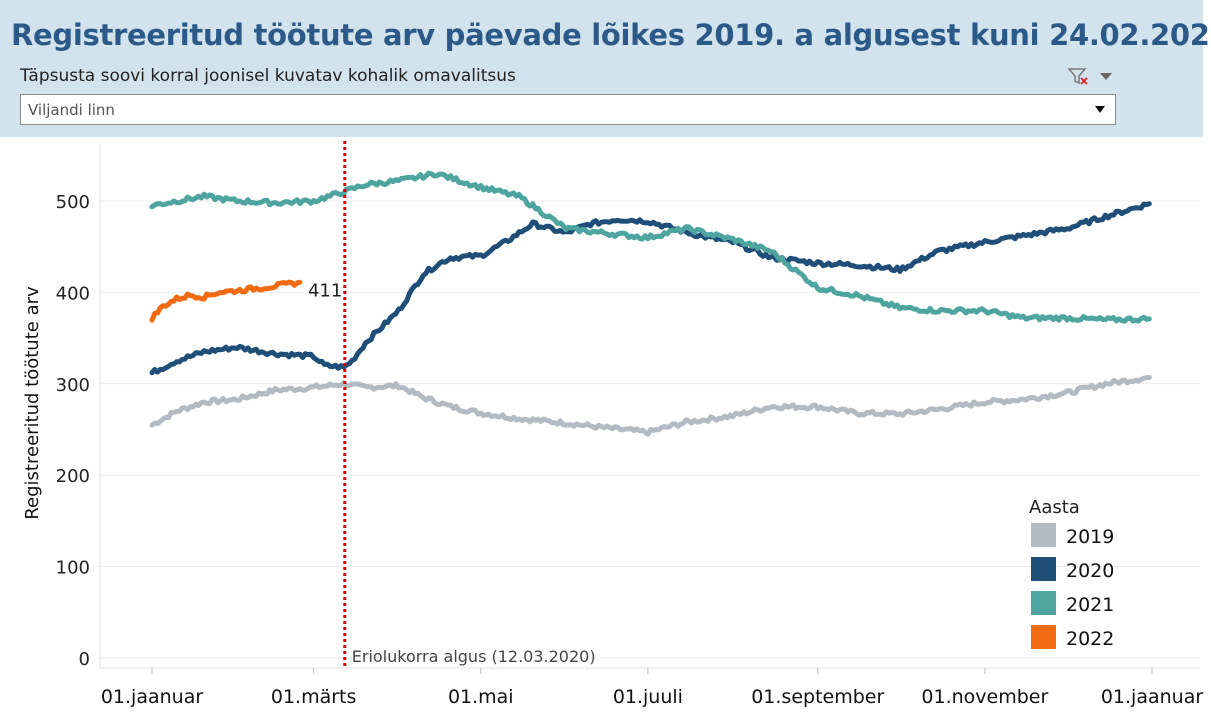 The width and height of the screenshot is (1211, 723). What do you see at coordinates (1043, 569) in the screenshot?
I see `legend-swatch-2020` at bounding box center [1043, 569].